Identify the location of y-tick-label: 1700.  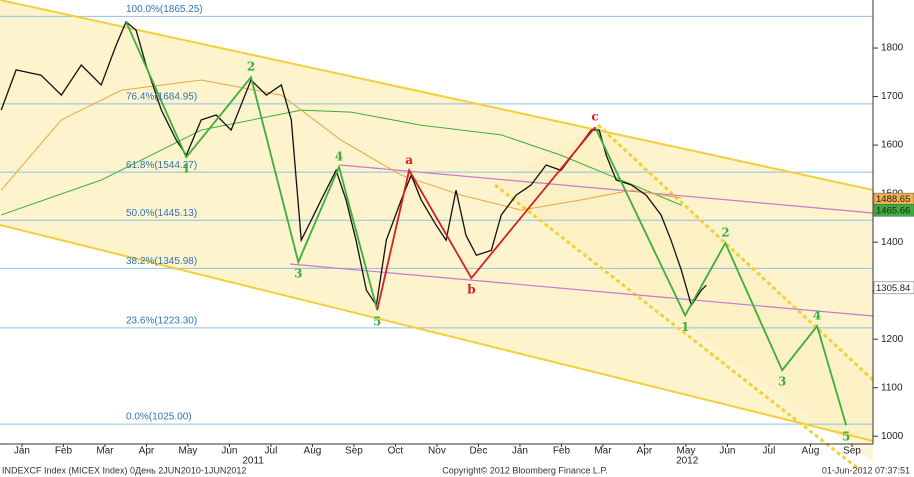
(892, 96).